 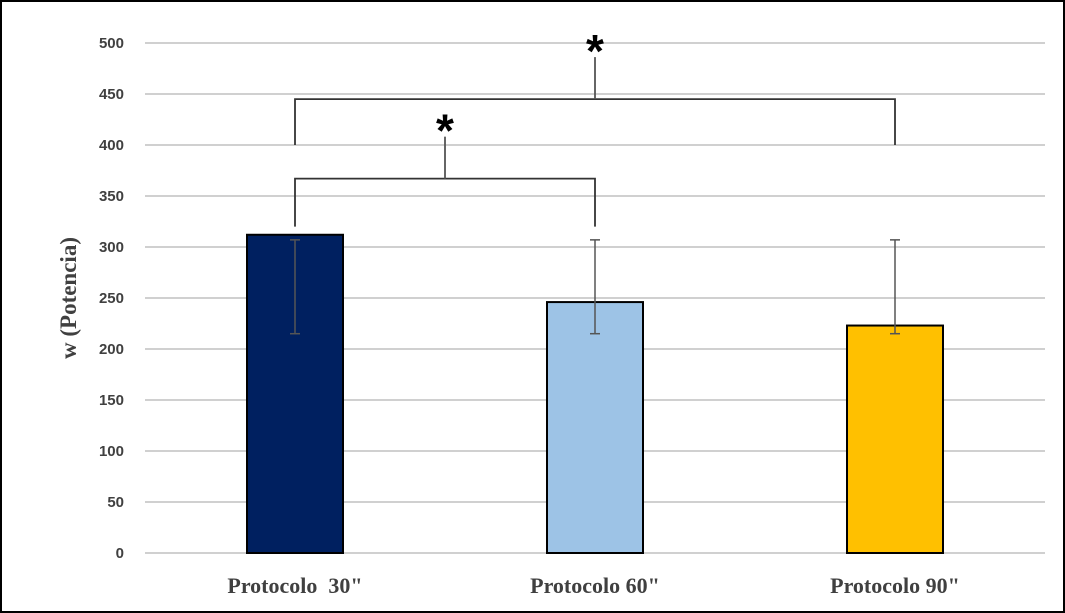 What do you see at coordinates (111, 196) in the screenshot?
I see `y-tick-350: 350` at bounding box center [111, 196].